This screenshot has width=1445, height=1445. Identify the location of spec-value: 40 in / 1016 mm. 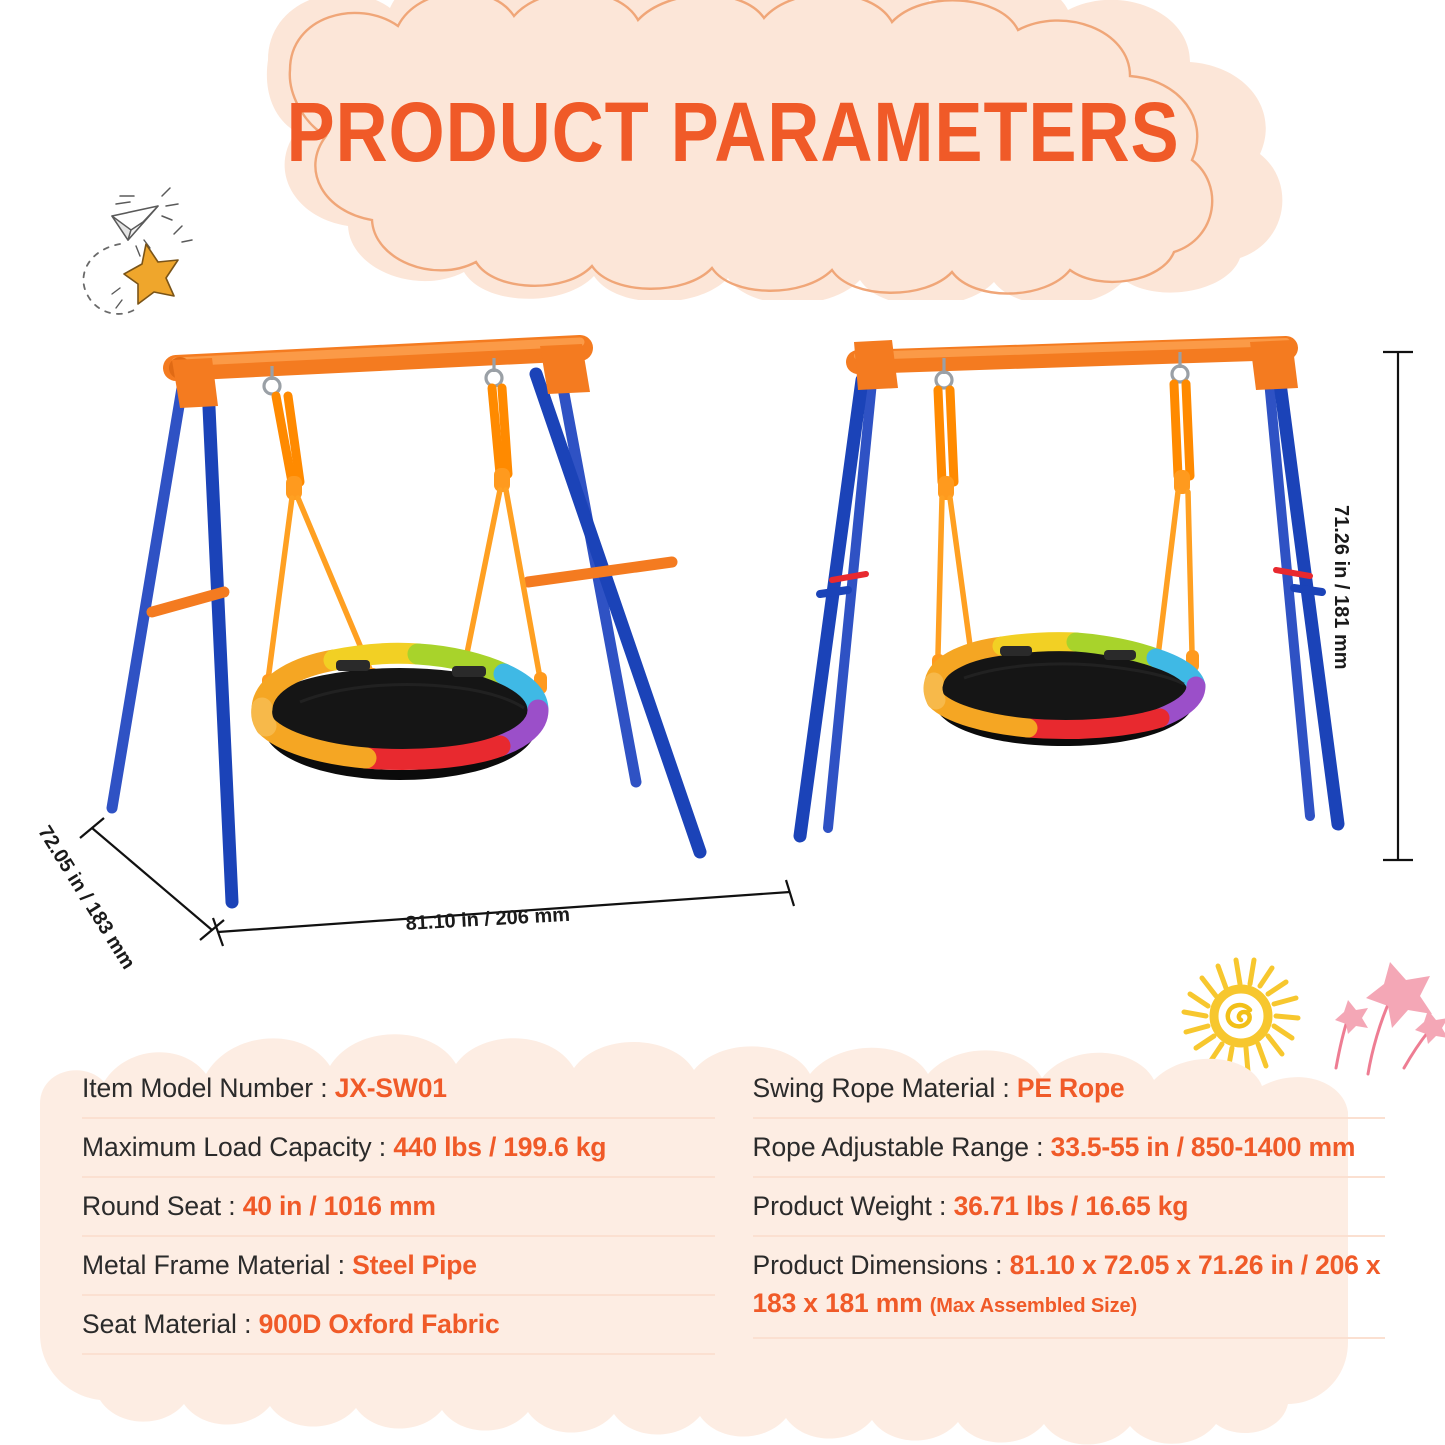
(339, 1206).